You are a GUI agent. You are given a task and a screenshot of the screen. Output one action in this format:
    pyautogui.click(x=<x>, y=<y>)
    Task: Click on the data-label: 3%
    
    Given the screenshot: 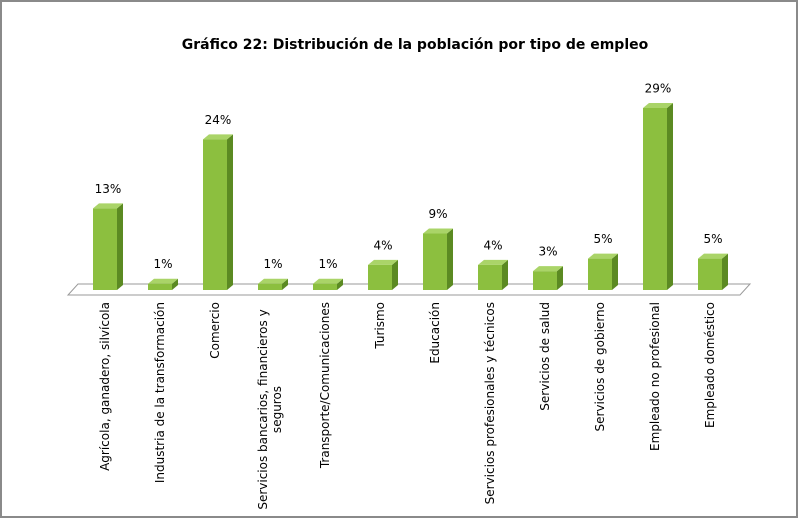 What is the action you would take?
    pyautogui.click(x=547, y=252)
    